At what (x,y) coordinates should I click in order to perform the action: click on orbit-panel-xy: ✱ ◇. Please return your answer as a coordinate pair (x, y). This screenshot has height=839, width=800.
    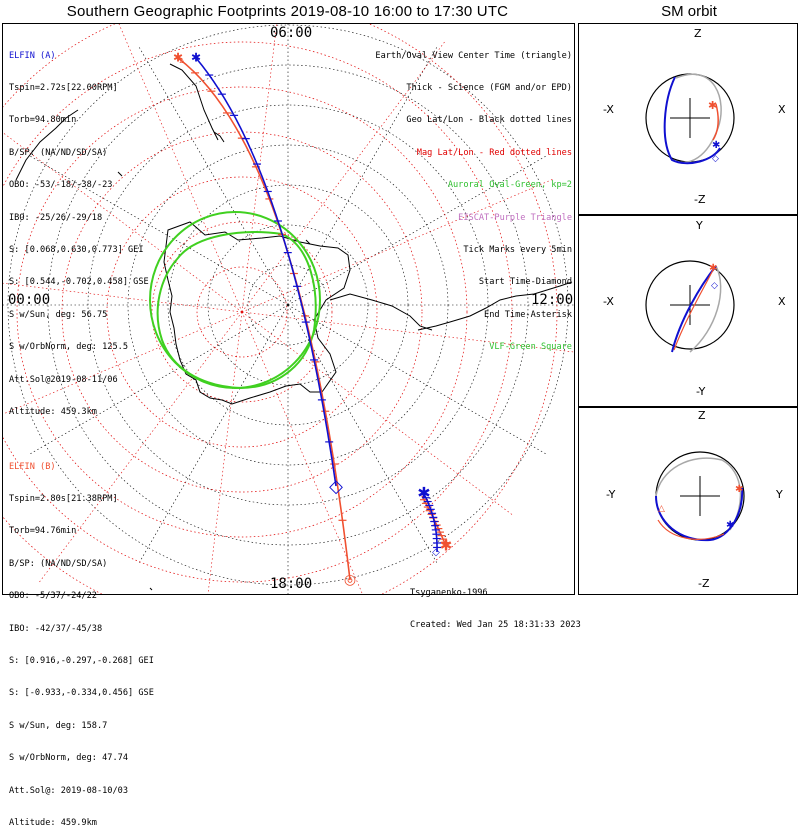
    Looking at the image, I should click on (690, 306).